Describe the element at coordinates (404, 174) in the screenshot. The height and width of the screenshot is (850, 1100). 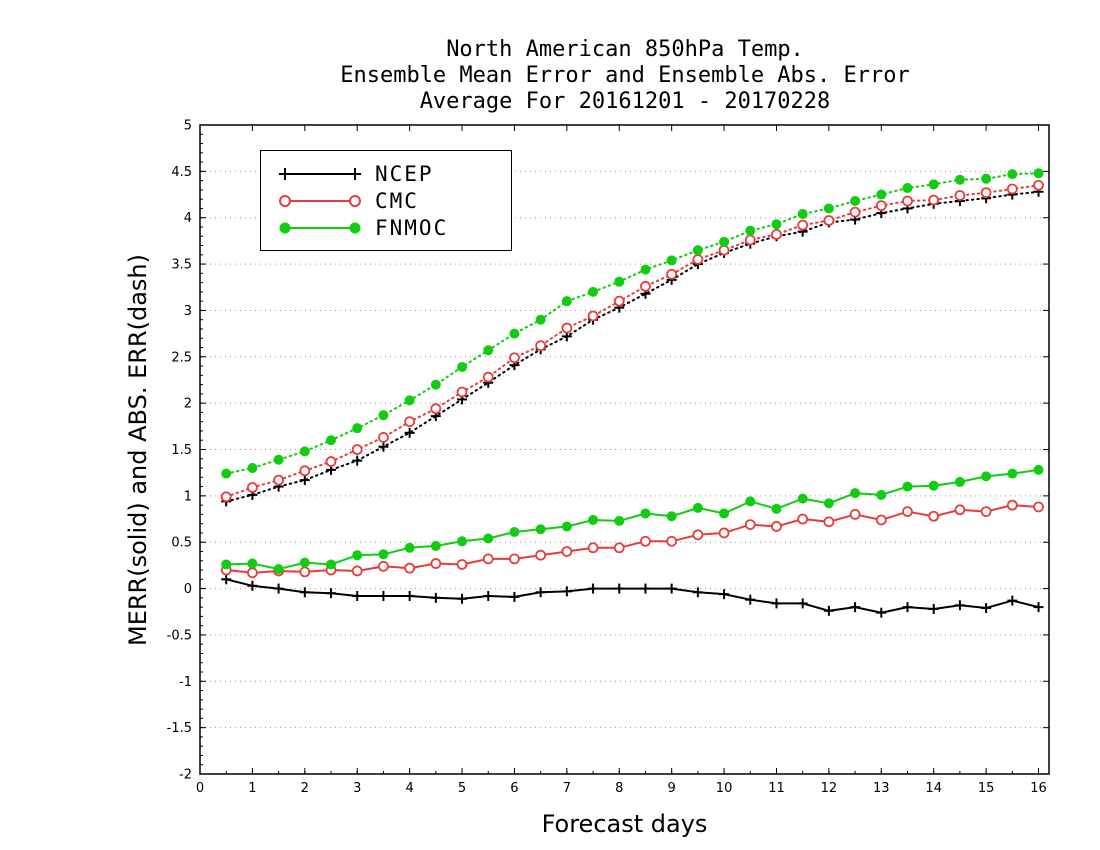
I see `legend-label-ncep: NCEP` at that location.